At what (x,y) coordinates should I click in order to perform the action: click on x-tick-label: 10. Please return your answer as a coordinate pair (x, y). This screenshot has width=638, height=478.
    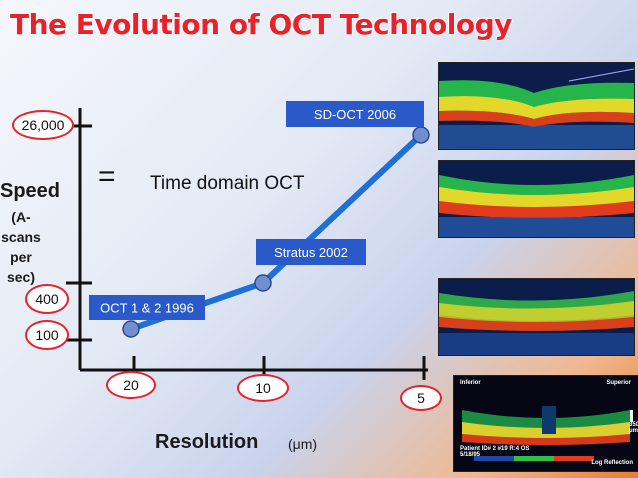
    Looking at the image, I should click on (263, 388).